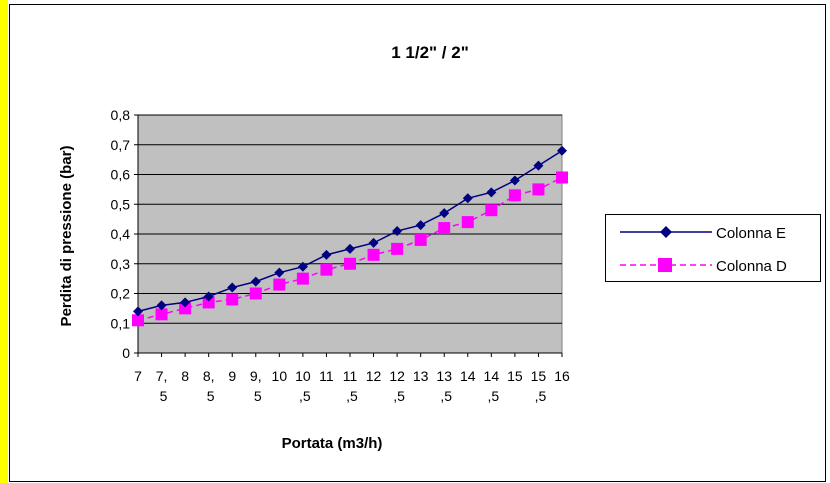 This screenshot has height=483, width=830. What do you see at coordinates (162, 376) in the screenshot?
I see `x-tick-label: 7,` at bounding box center [162, 376].